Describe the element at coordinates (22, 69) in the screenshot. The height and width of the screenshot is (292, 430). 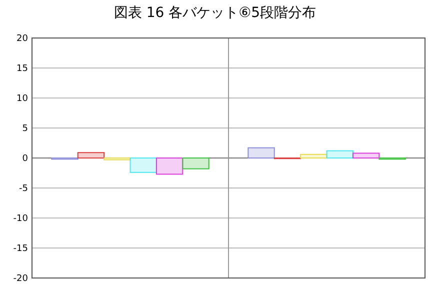
I see `y-tick-label: 15` at that location.